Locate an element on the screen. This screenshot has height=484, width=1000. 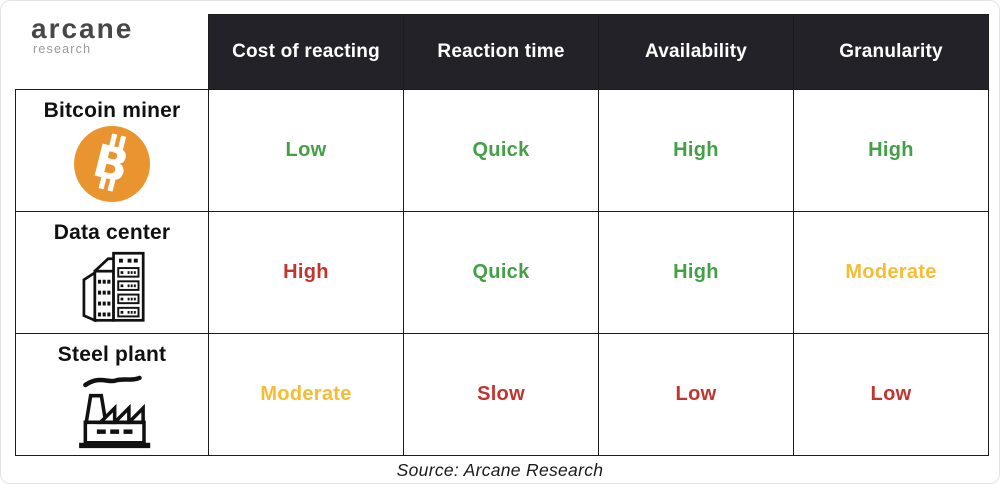
source-attribution: Source: Arcane Research is located at coordinates (500, 470).